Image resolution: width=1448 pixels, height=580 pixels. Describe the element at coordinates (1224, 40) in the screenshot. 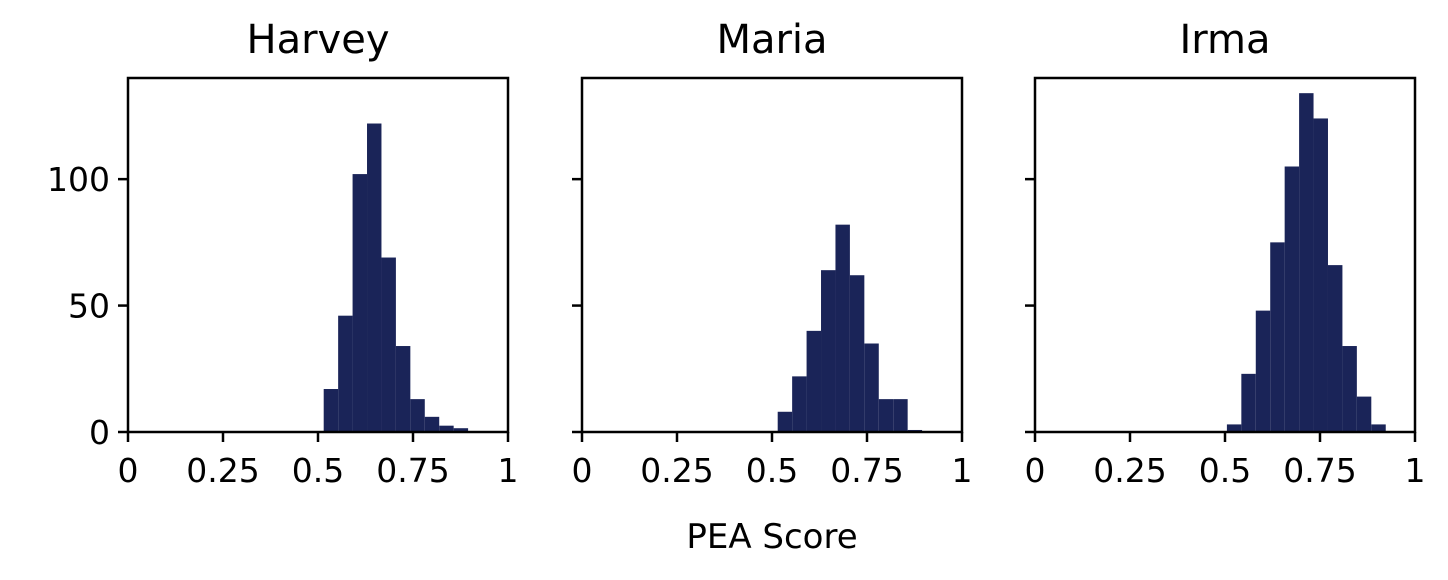

I see `panel-title-irma: Irma` at that location.